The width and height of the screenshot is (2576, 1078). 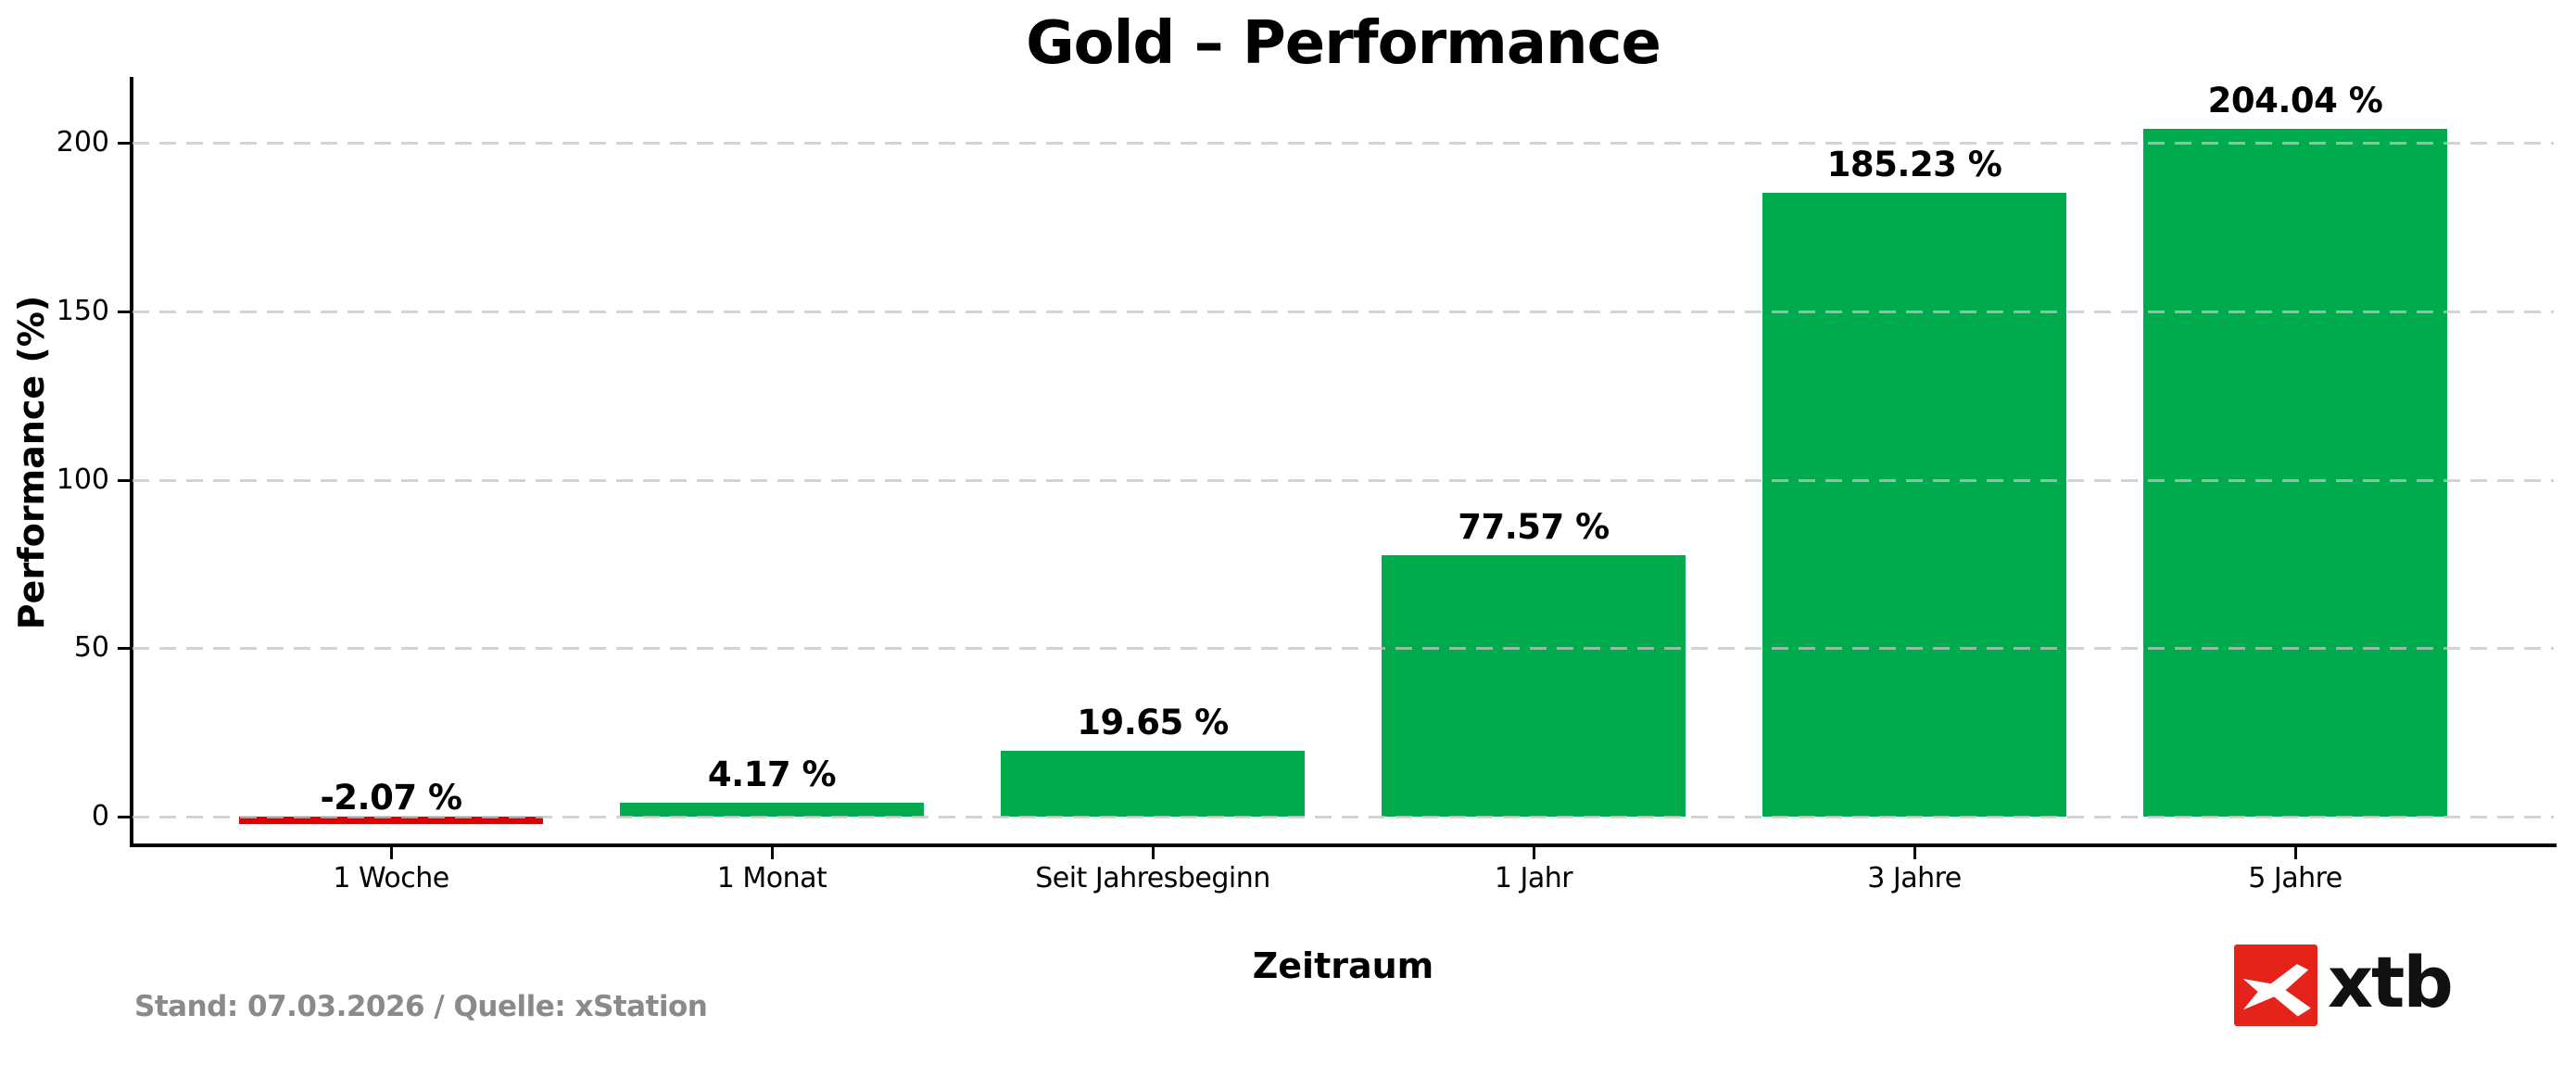 I want to click on bar-value-label: 19.65 %, so click(x=1153, y=722).